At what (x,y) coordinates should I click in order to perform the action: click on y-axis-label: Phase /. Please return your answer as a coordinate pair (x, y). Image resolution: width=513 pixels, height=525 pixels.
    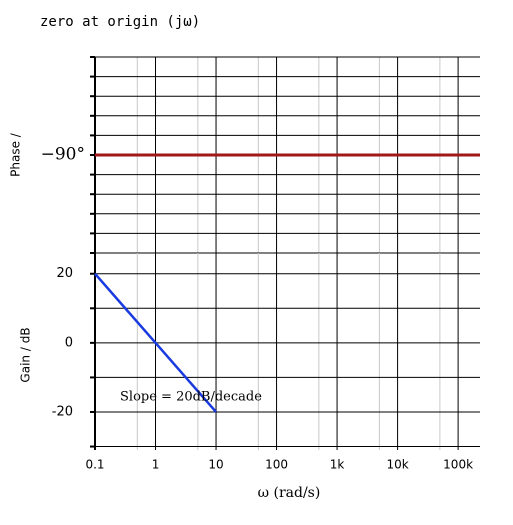
    Looking at the image, I should click on (16, 154).